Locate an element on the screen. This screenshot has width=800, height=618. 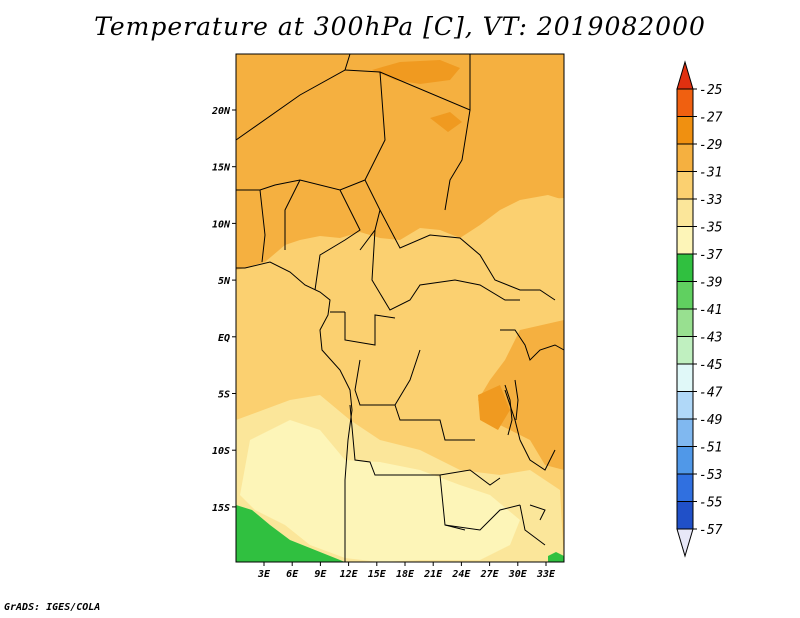
colorbar-label: -33 is located at coordinates (710, 200).